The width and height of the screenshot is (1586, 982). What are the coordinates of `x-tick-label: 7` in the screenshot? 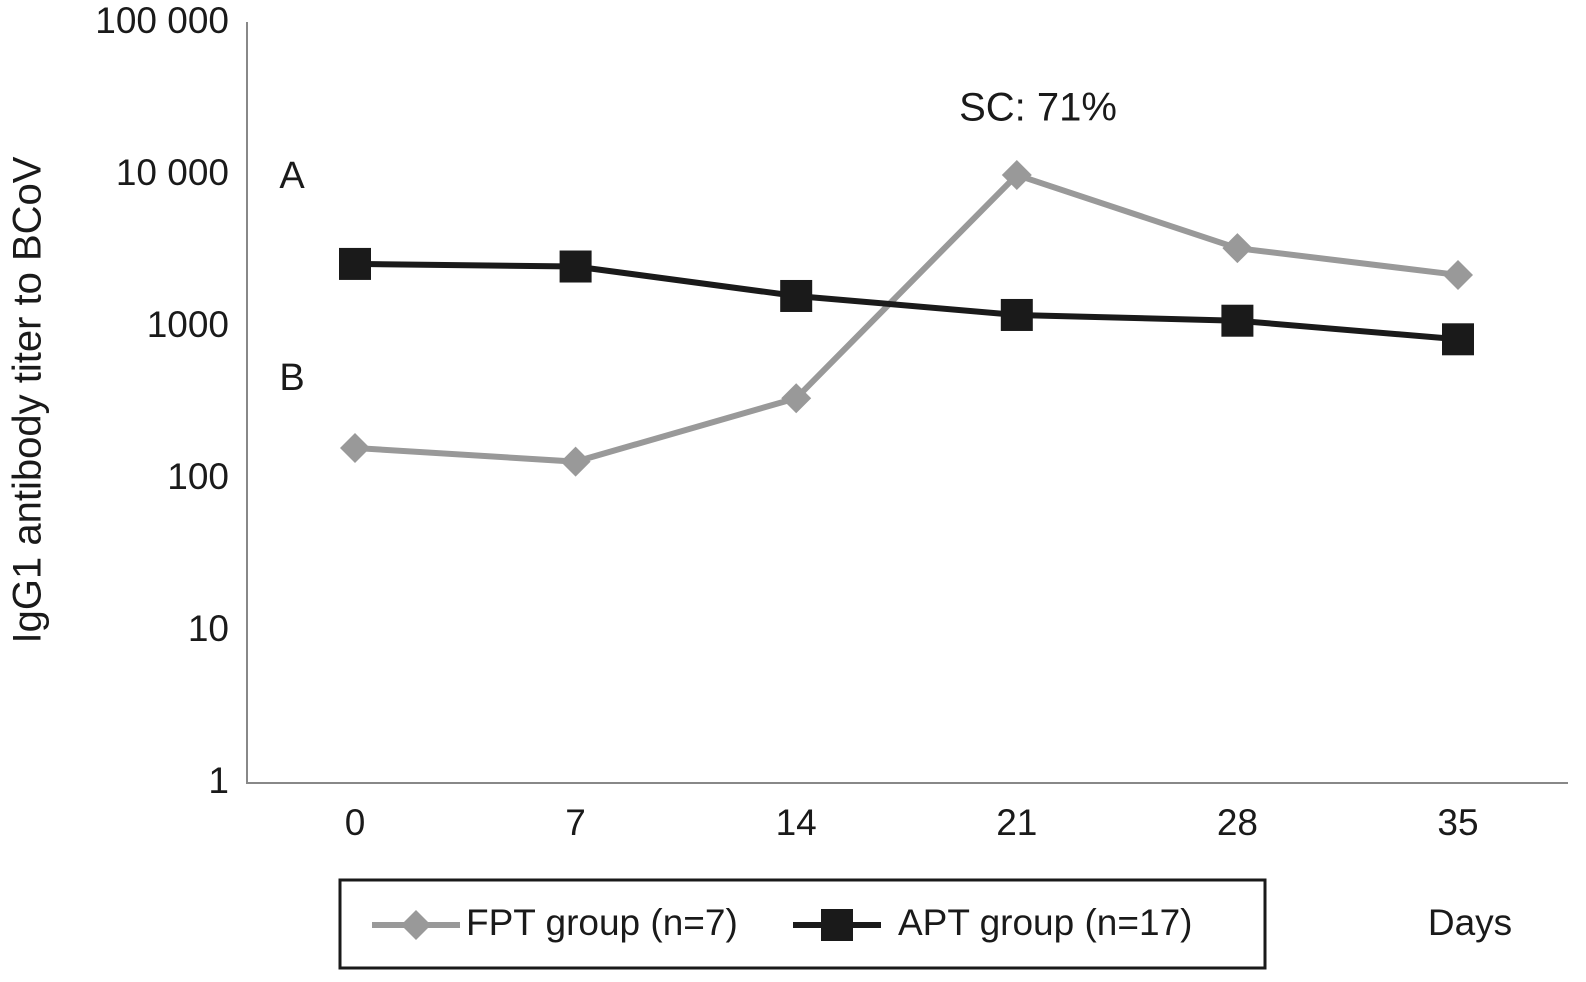 It's located at (575, 822).